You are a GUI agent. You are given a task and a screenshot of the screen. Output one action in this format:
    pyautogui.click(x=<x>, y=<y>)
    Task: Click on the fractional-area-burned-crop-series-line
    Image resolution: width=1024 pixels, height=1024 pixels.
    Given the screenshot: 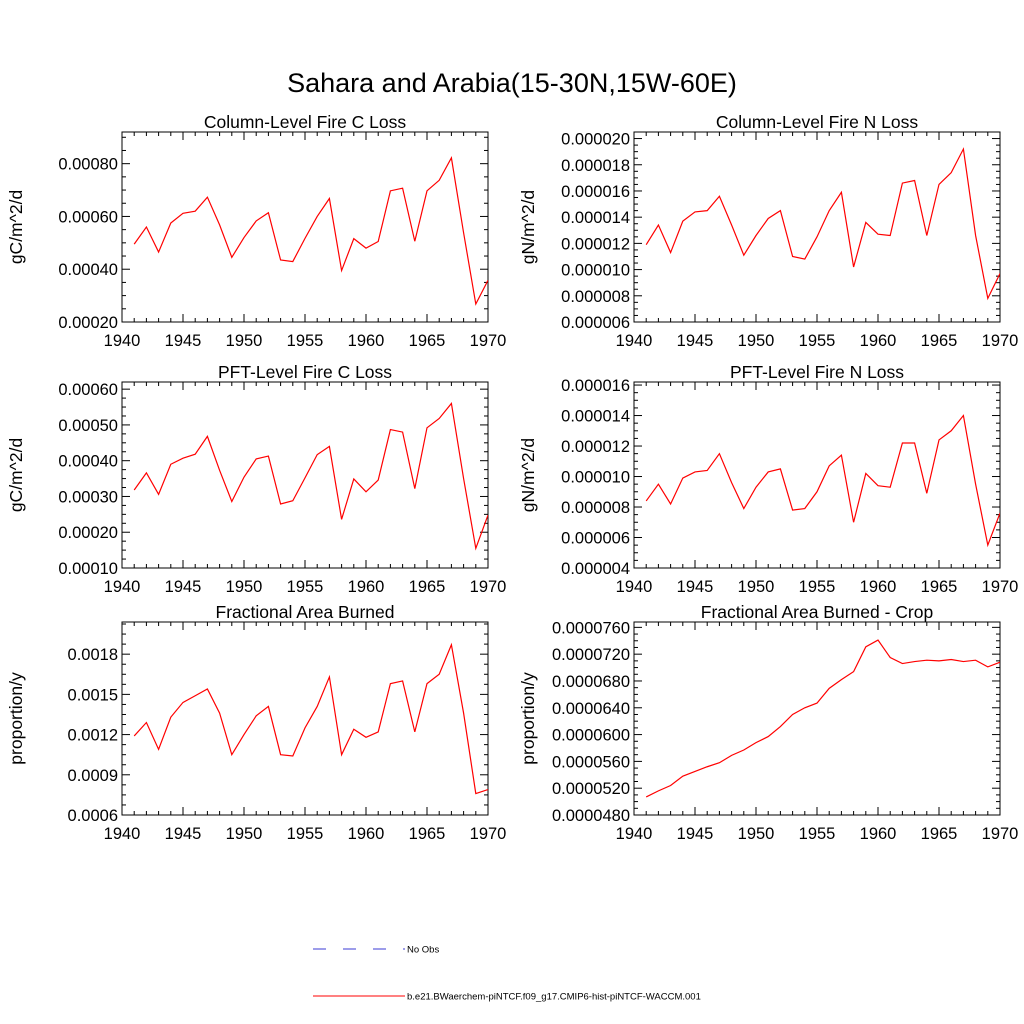 What is the action you would take?
    pyautogui.click(x=822, y=718)
    